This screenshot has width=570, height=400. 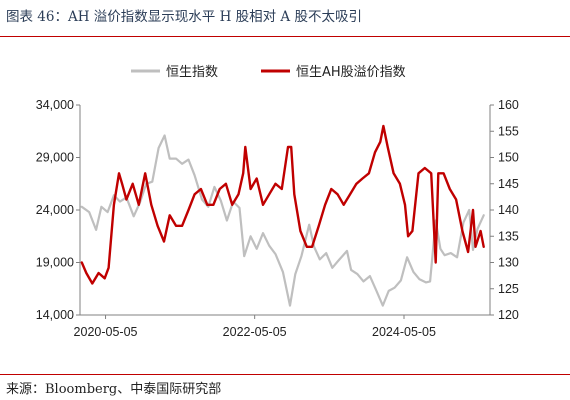 What do you see at coordinates (508, 210) in the screenshot?
I see `right-y-tick-label-4: 140` at bounding box center [508, 210].